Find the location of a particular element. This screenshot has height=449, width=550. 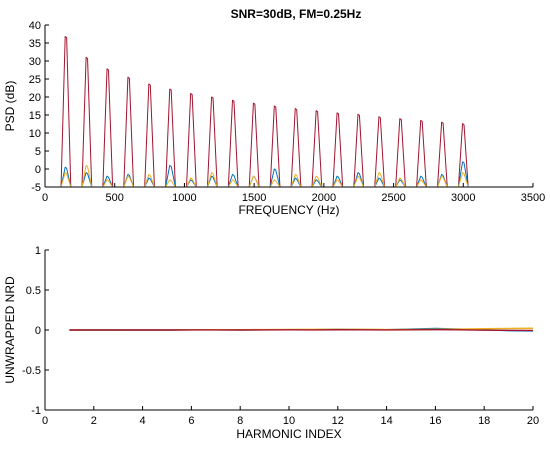

psd-y-tick-label: 35 is located at coordinates (35, 44).